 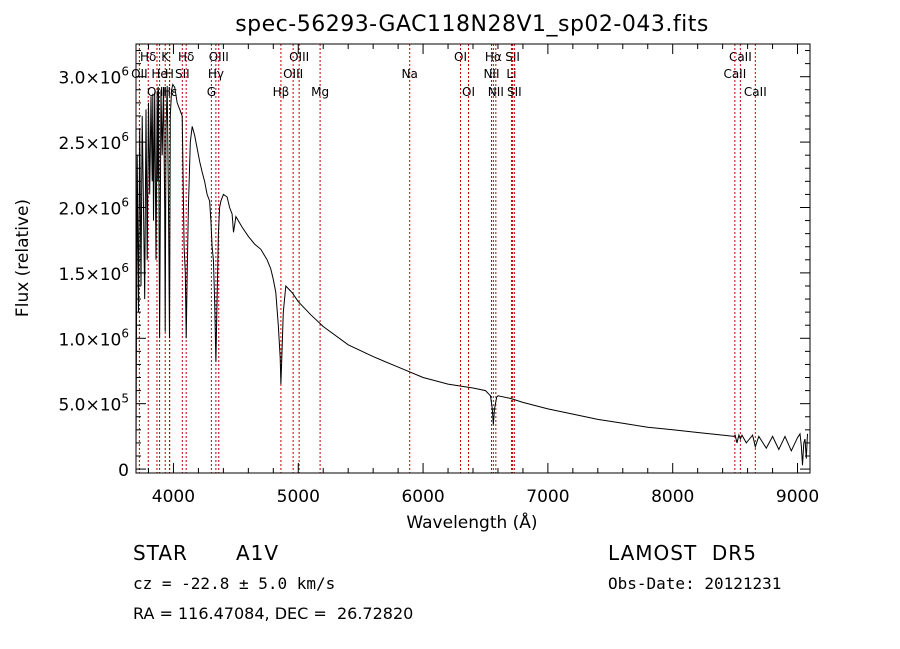 I want to click on survey-name: LAMOST DR5, so click(x=682, y=553).